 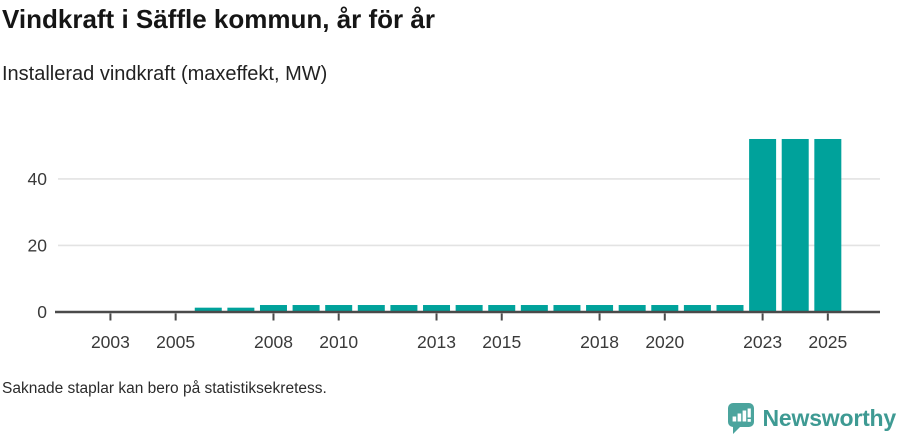 What do you see at coordinates (437, 308) in the screenshot?
I see `bar-2013` at bounding box center [437, 308].